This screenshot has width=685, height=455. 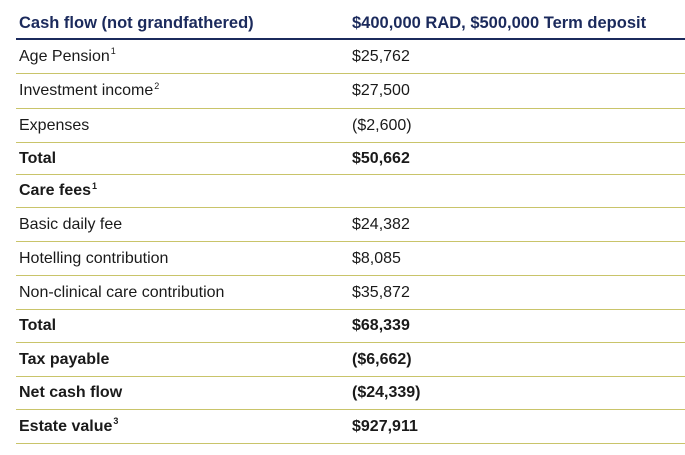 I want to click on table-row-total-care: Total $68,339, so click(x=350, y=326).